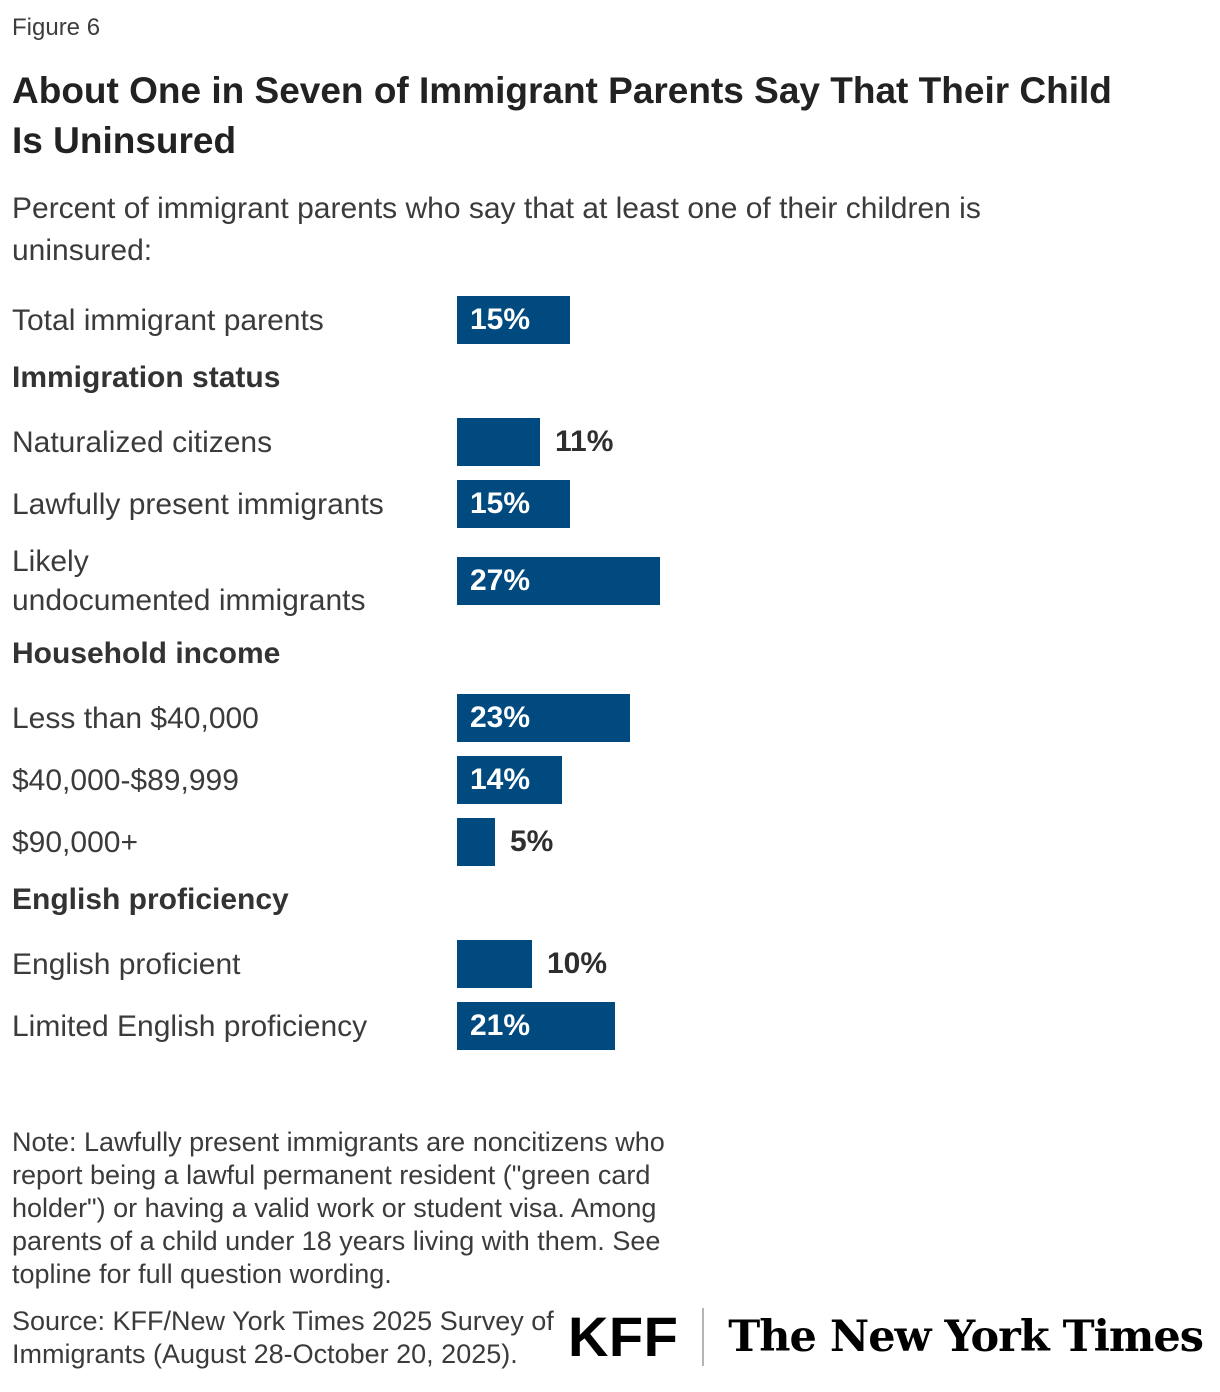 The width and height of the screenshot is (1220, 1392). I want to click on bar: 21%, so click(536, 1026).